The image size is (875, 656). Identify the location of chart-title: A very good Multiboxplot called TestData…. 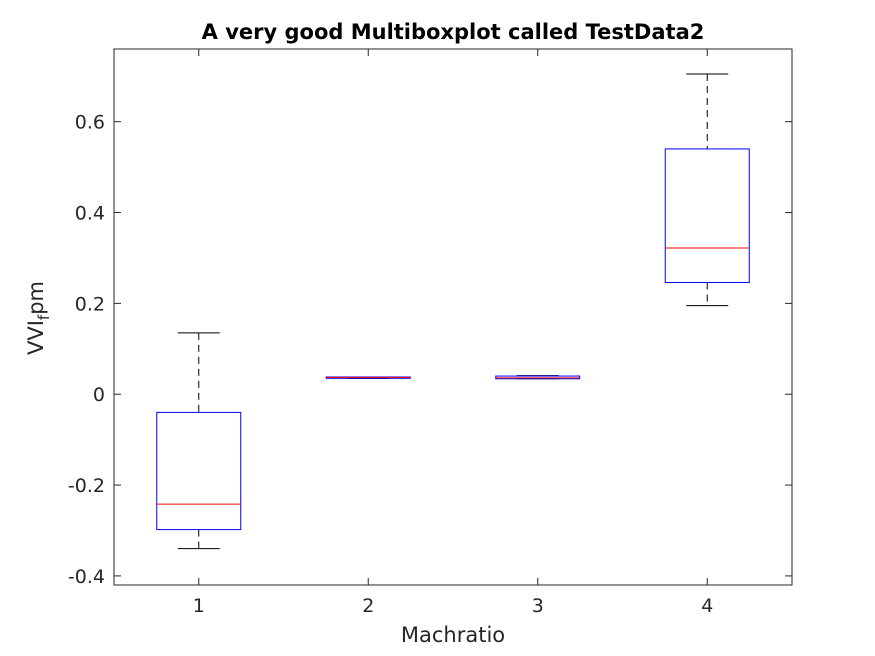
(453, 32).